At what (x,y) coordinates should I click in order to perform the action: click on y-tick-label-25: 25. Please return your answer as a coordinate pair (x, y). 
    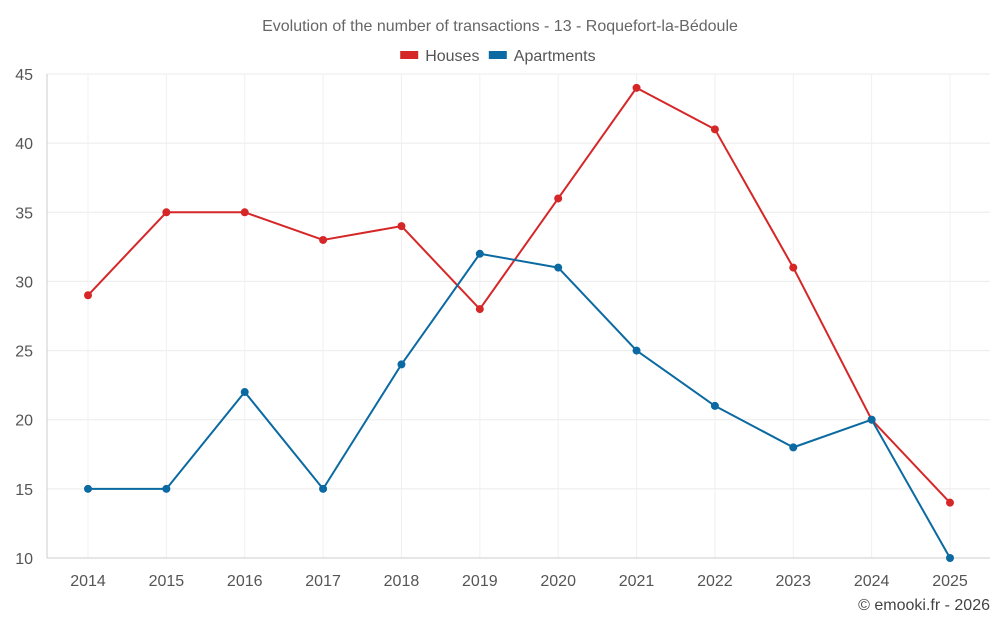
    Looking at the image, I should click on (24, 352).